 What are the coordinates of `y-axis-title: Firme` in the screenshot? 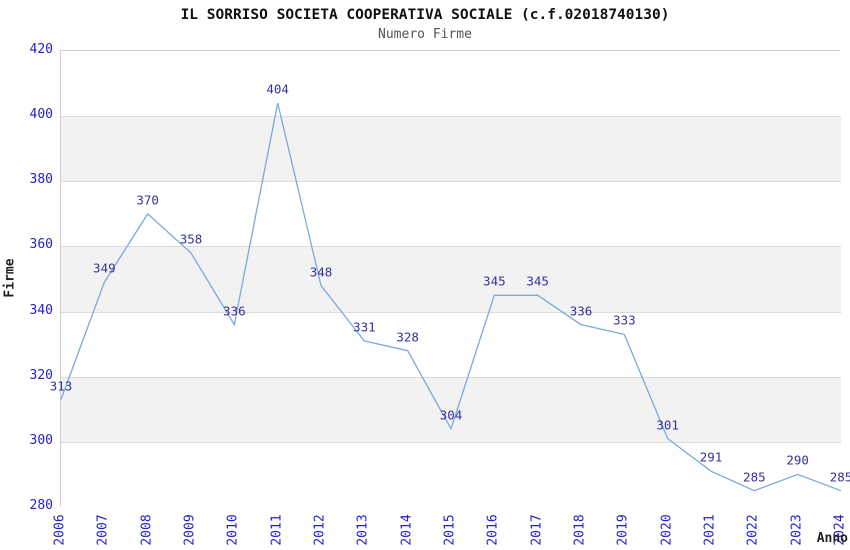 It's located at (10, 278).